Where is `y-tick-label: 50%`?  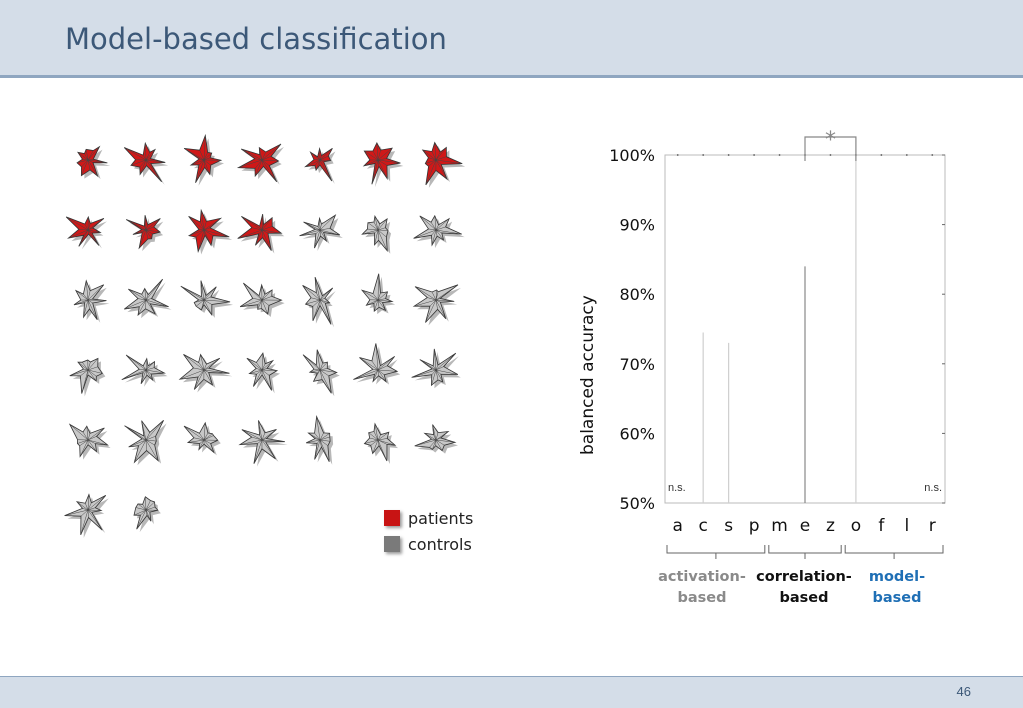
y-tick-label: 50% is located at coordinates (637, 503).